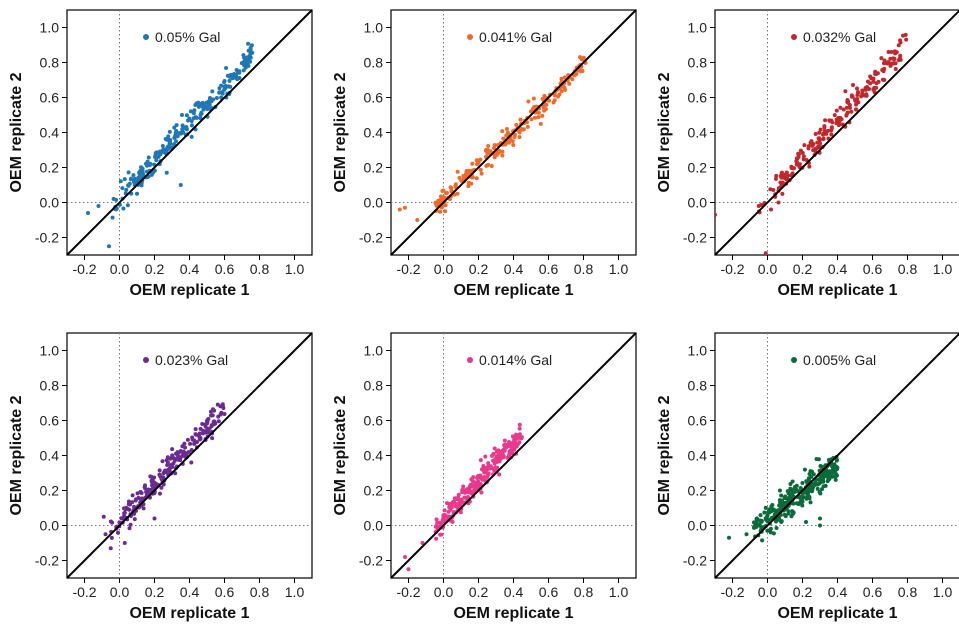  What do you see at coordinates (374, 168) in the screenshot?
I see `y-tick-label: 0.2` at bounding box center [374, 168].